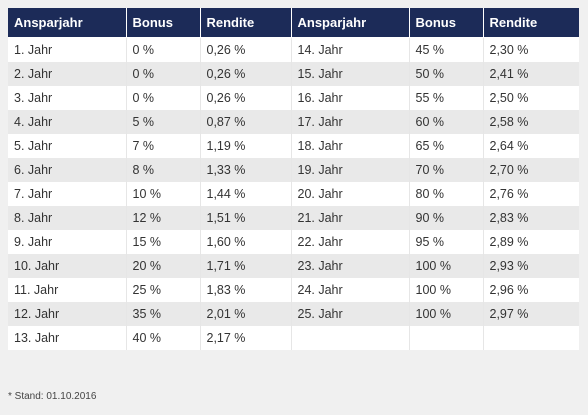 This screenshot has width=588, height=415. What do you see at coordinates (245, 266) in the screenshot?
I see `cell-rendite-left: 1,71 %` at bounding box center [245, 266].